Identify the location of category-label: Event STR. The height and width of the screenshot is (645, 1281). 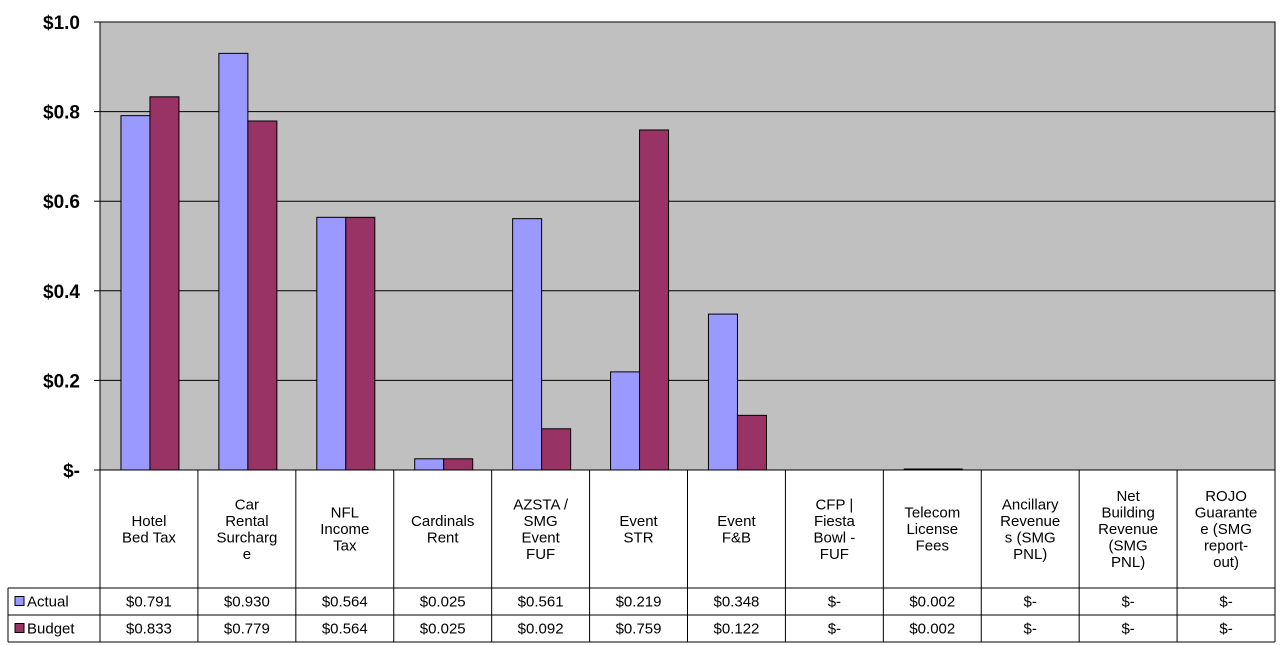
(638, 530).